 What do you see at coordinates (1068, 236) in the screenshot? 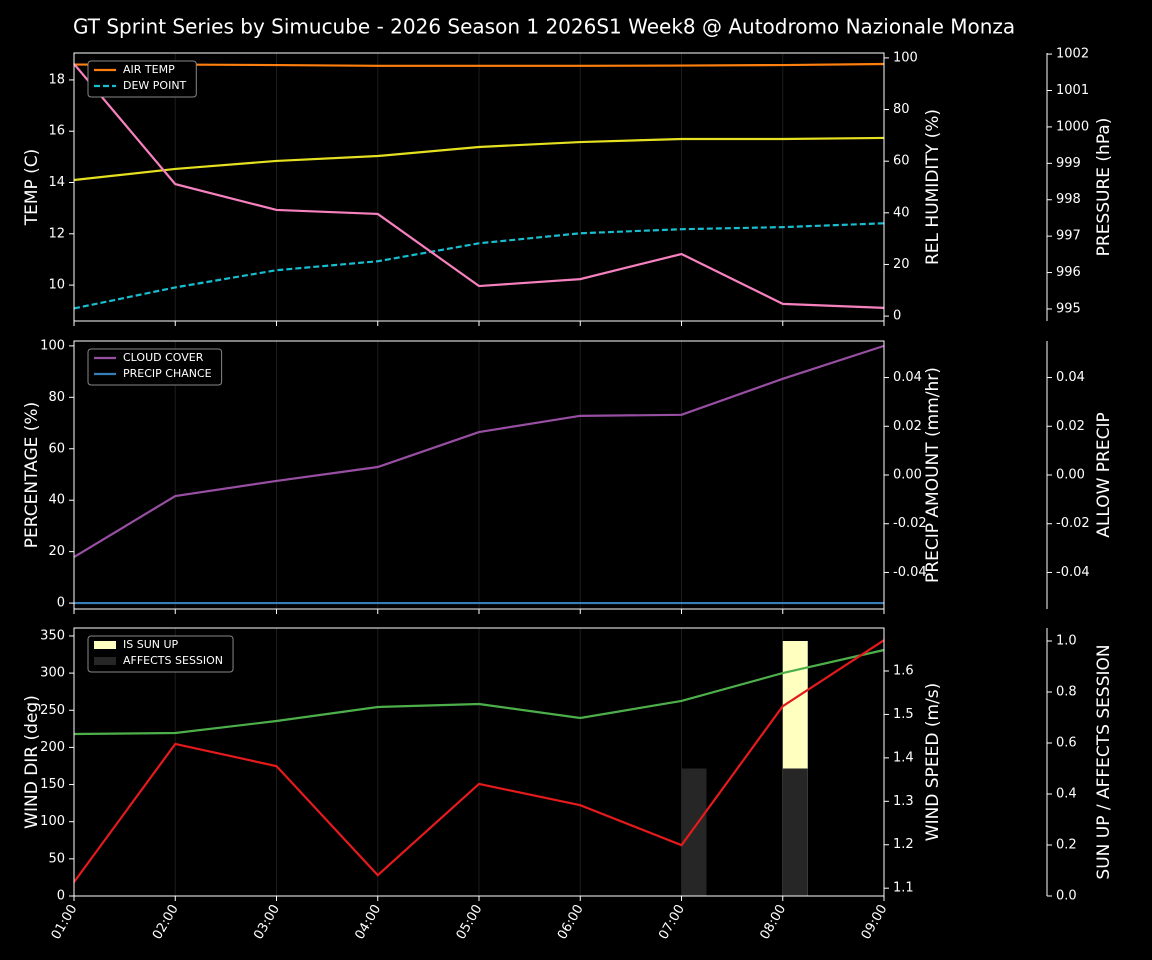
I see `y3-tick-label: 997` at bounding box center [1068, 236].